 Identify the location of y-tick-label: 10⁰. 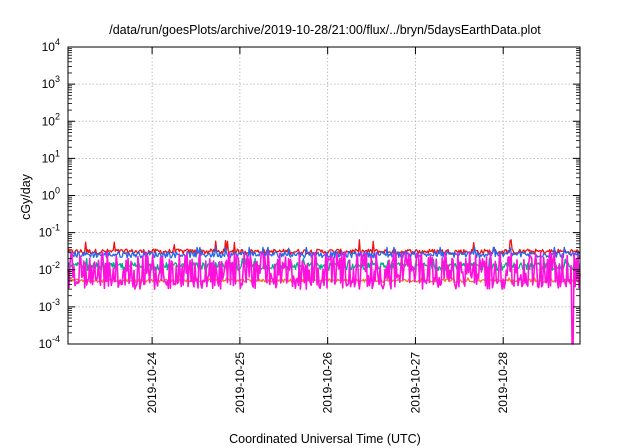
(51, 194).